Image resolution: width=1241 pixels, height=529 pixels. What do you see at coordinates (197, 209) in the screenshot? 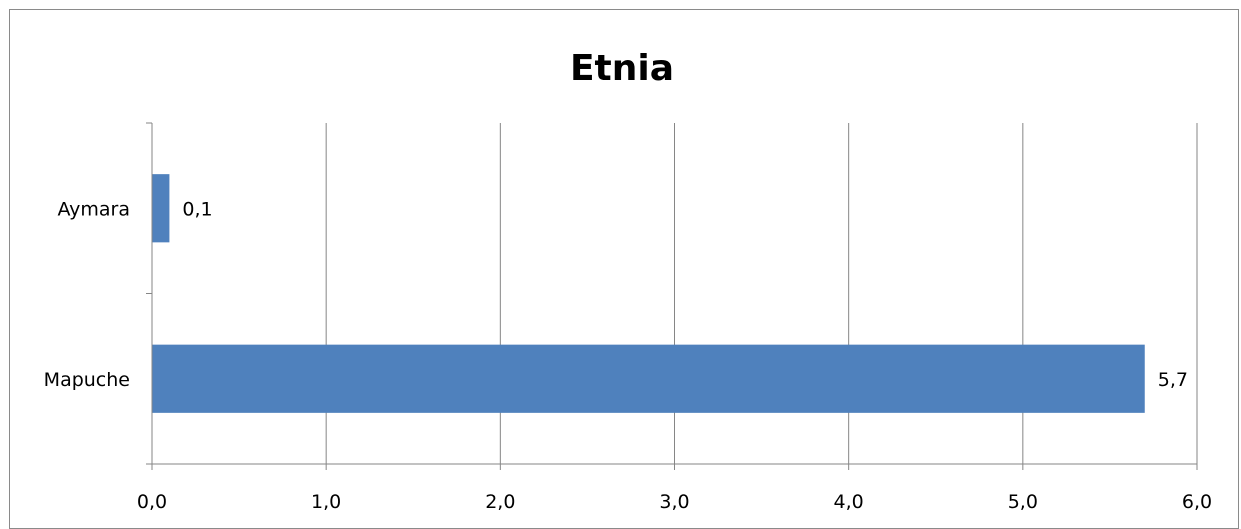
I see `data-label: 0,1` at bounding box center [197, 209].